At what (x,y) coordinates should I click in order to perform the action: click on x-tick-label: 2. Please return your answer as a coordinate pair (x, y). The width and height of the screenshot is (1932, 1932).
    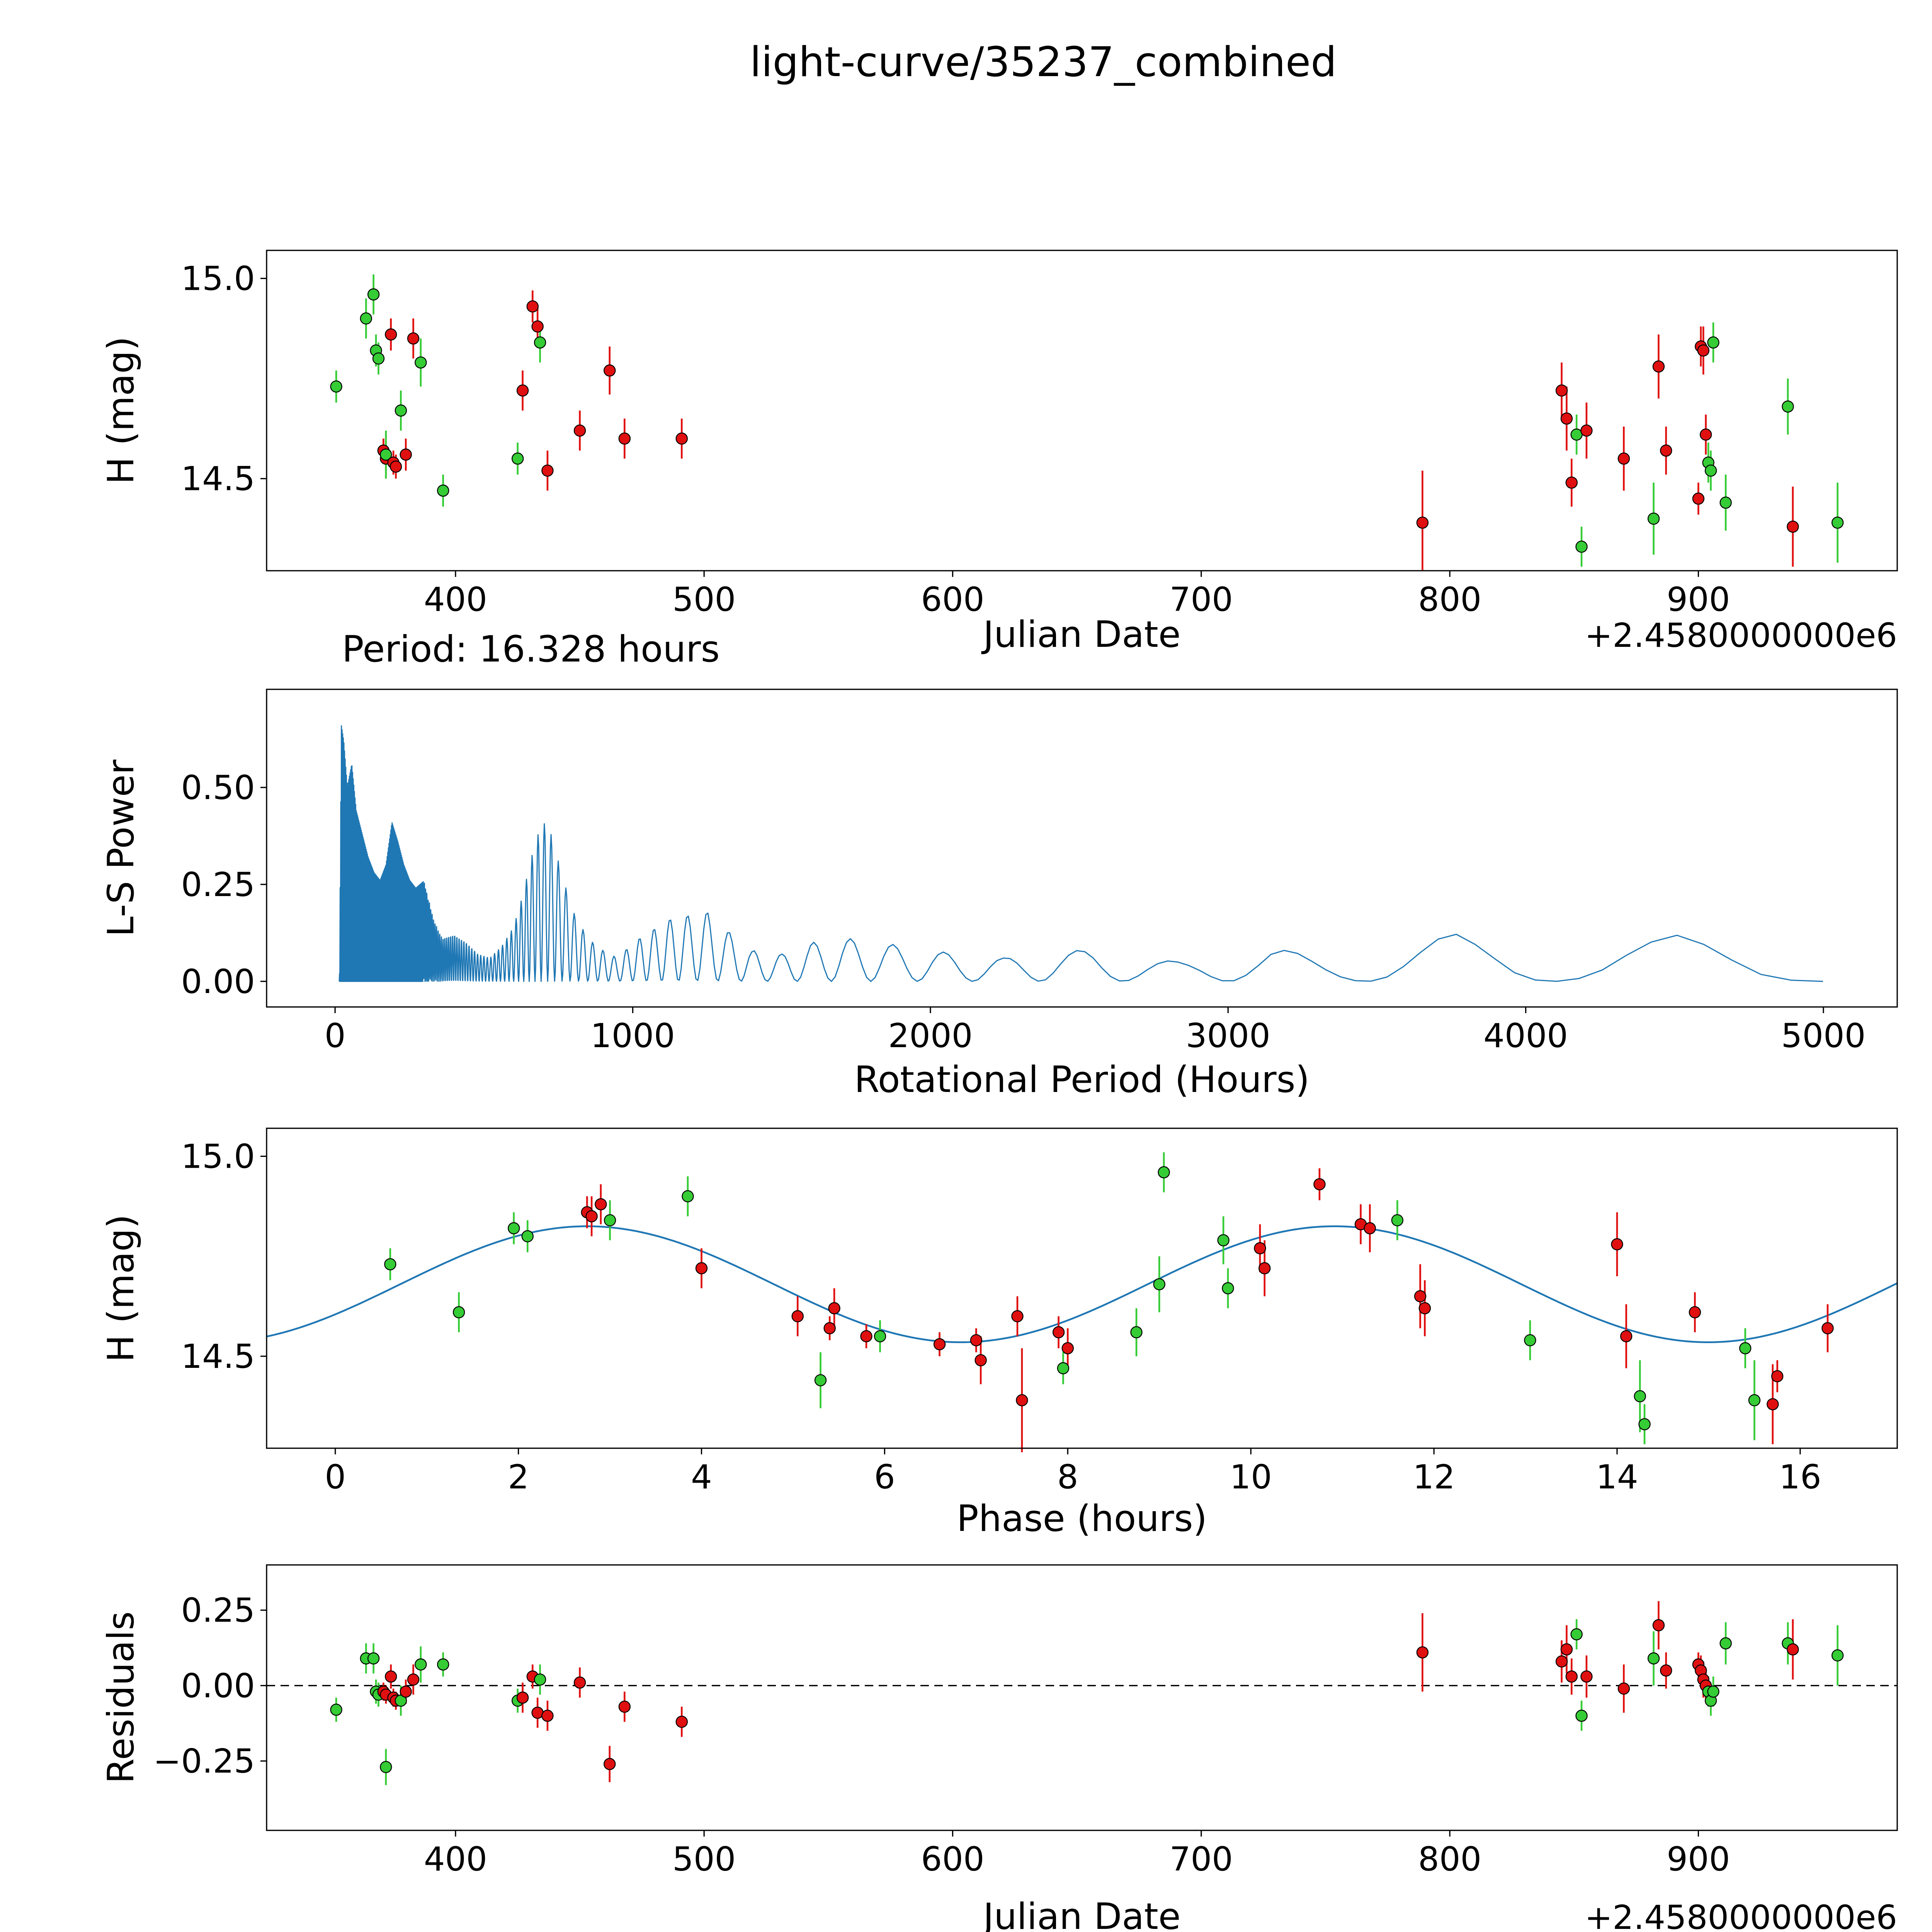
    Looking at the image, I should click on (518, 1477).